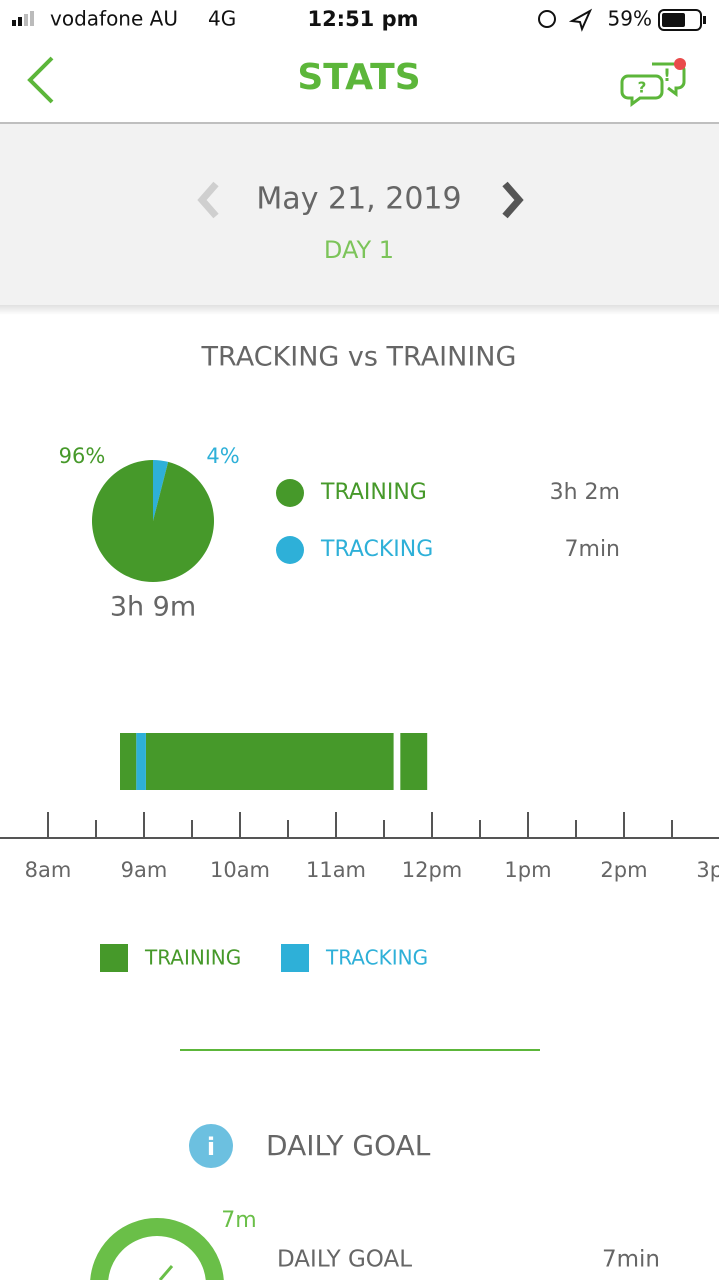  What do you see at coordinates (222, 456) in the screenshot?
I see `pie-percent-label: 4%` at bounding box center [222, 456].